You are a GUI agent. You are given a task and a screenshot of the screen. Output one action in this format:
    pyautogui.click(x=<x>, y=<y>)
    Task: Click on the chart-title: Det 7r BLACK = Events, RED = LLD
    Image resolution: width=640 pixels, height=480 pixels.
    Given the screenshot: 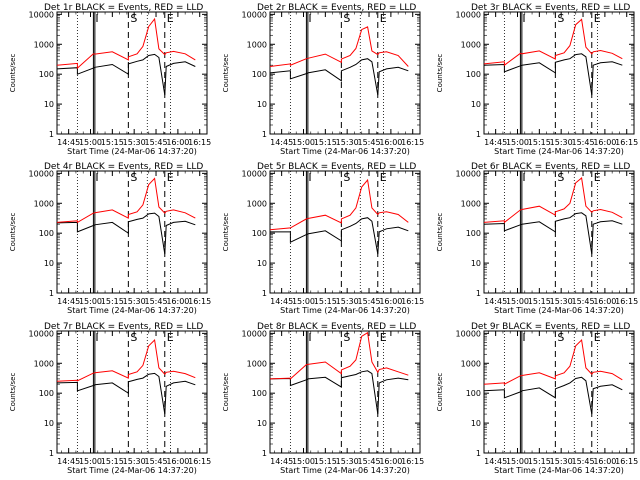 What is the action you would take?
    pyautogui.click(x=123, y=327)
    